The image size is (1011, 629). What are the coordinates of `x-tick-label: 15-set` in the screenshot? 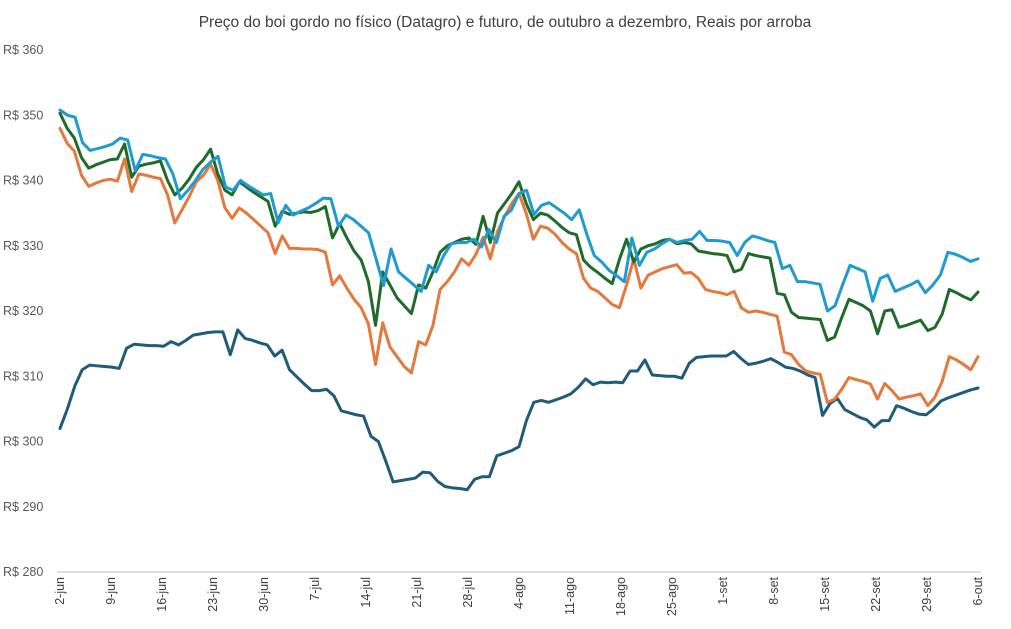 It's located at (825, 593).